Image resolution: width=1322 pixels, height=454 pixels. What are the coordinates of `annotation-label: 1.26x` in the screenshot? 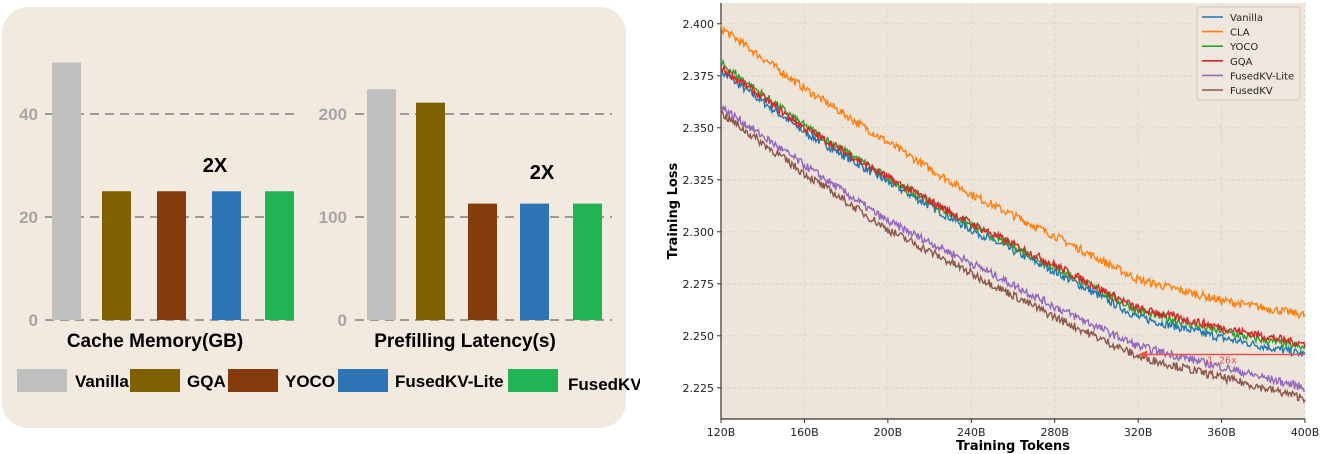 It's located at (1222, 361).